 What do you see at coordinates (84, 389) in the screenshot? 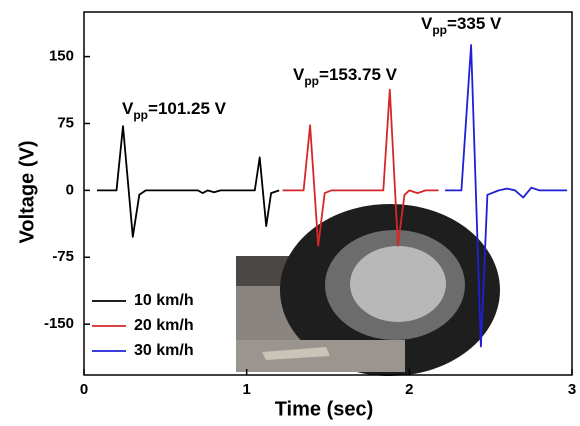
I see `x-tick-label: 0` at bounding box center [84, 389].